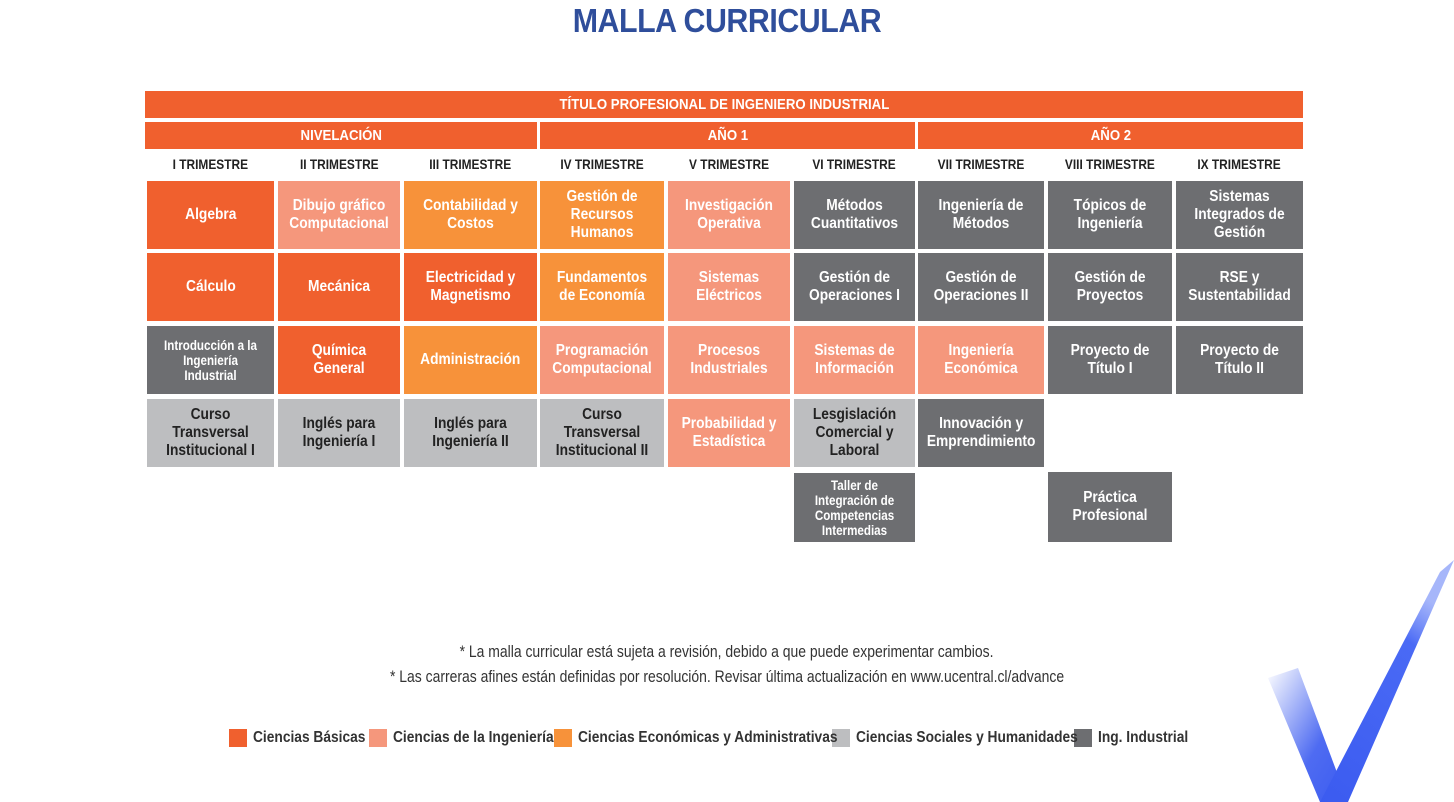  Describe the element at coordinates (981, 287) in the screenshot. I see `course-cell: Gestión de Operaciones II` at that location.